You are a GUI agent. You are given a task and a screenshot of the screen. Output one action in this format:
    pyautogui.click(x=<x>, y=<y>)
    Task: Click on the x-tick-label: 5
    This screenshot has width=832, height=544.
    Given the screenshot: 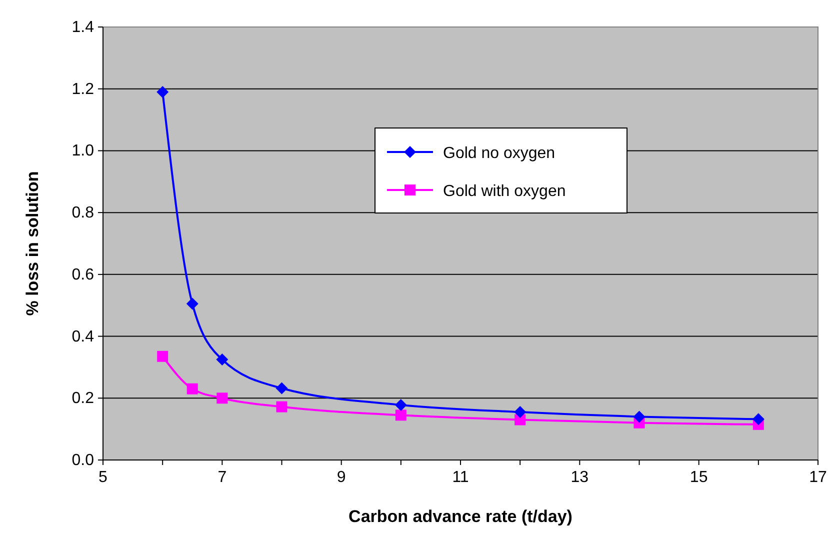 What is the action you would take?
    pyautogui.click(x=103, y=477)
    